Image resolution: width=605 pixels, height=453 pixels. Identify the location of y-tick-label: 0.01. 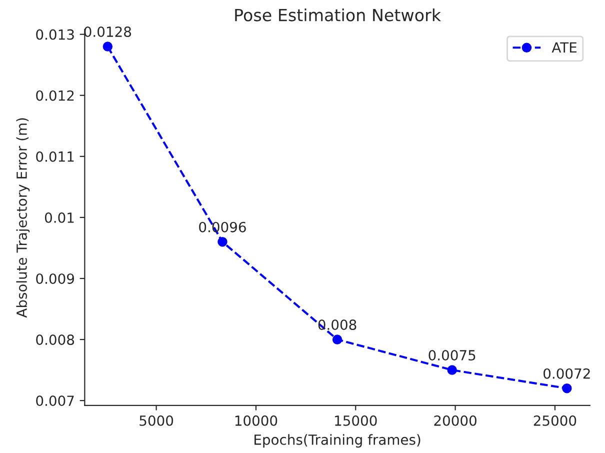
(59, 217).